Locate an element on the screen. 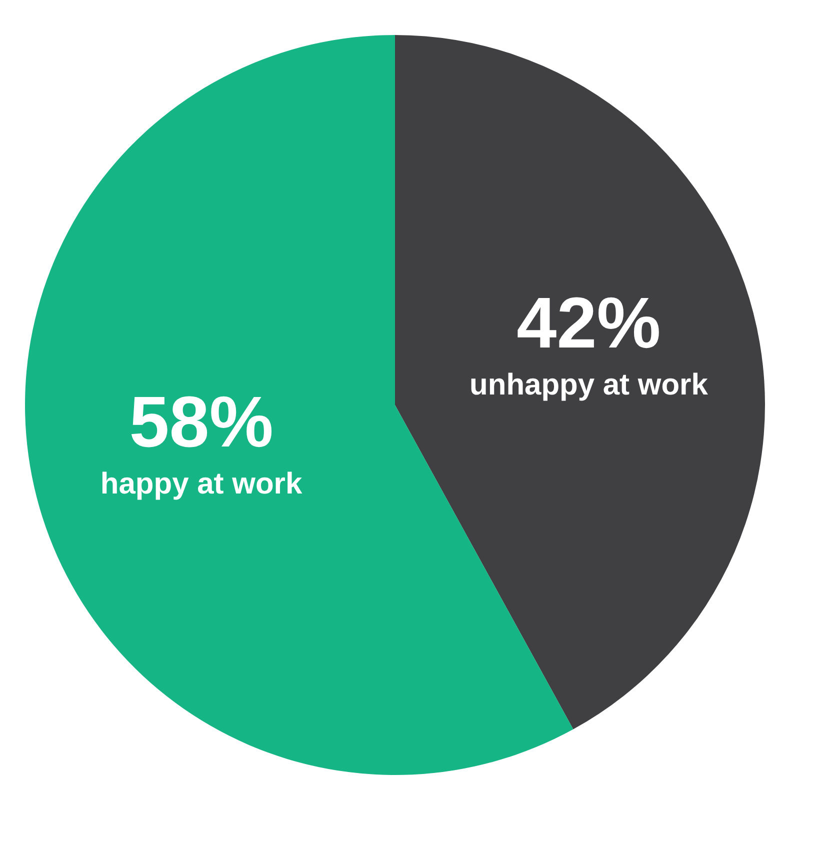 The width and height of the screenshot is (820, 850). data-label: 58% is located at coordinates (201, 422).